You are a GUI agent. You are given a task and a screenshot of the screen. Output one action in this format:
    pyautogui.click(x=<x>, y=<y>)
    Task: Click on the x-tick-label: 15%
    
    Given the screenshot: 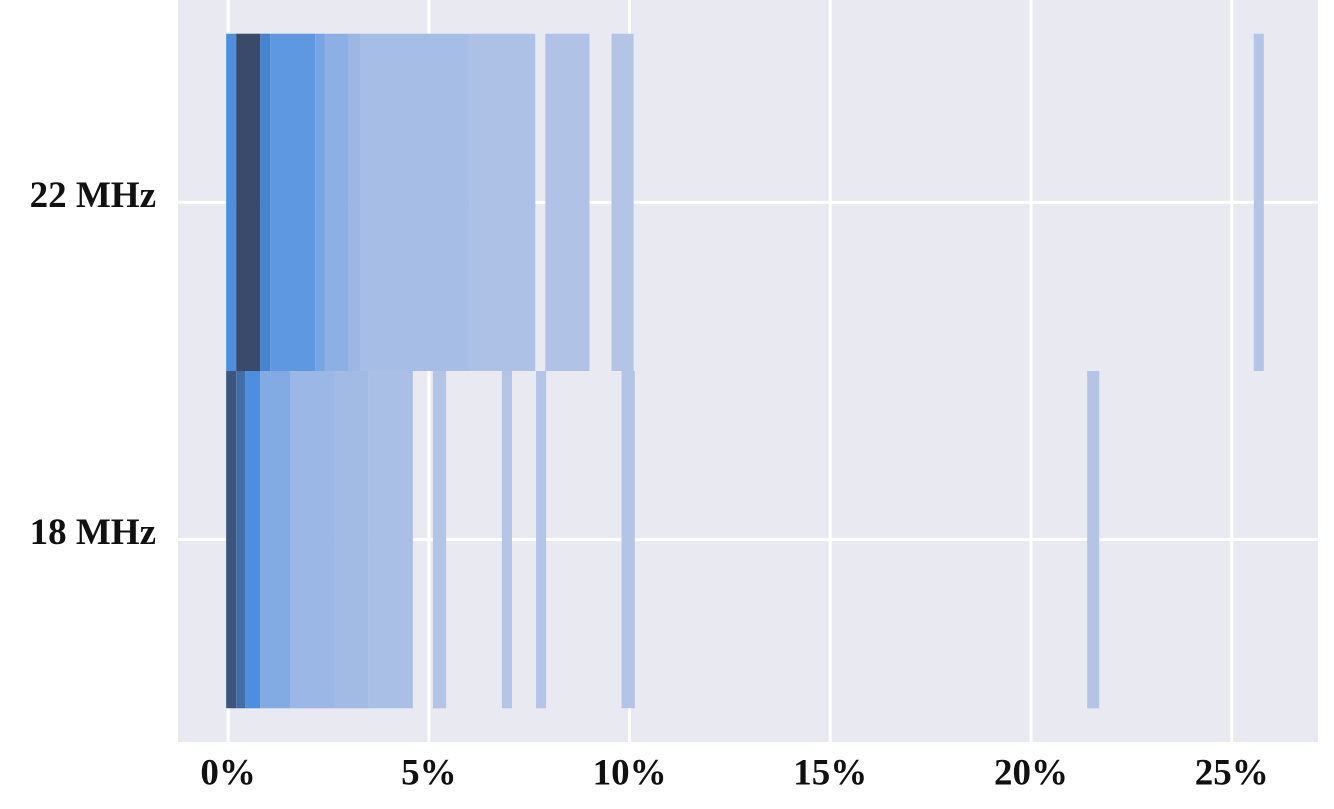 What is the action you would take?
    pyautogui.click(x=830, y=772)
    